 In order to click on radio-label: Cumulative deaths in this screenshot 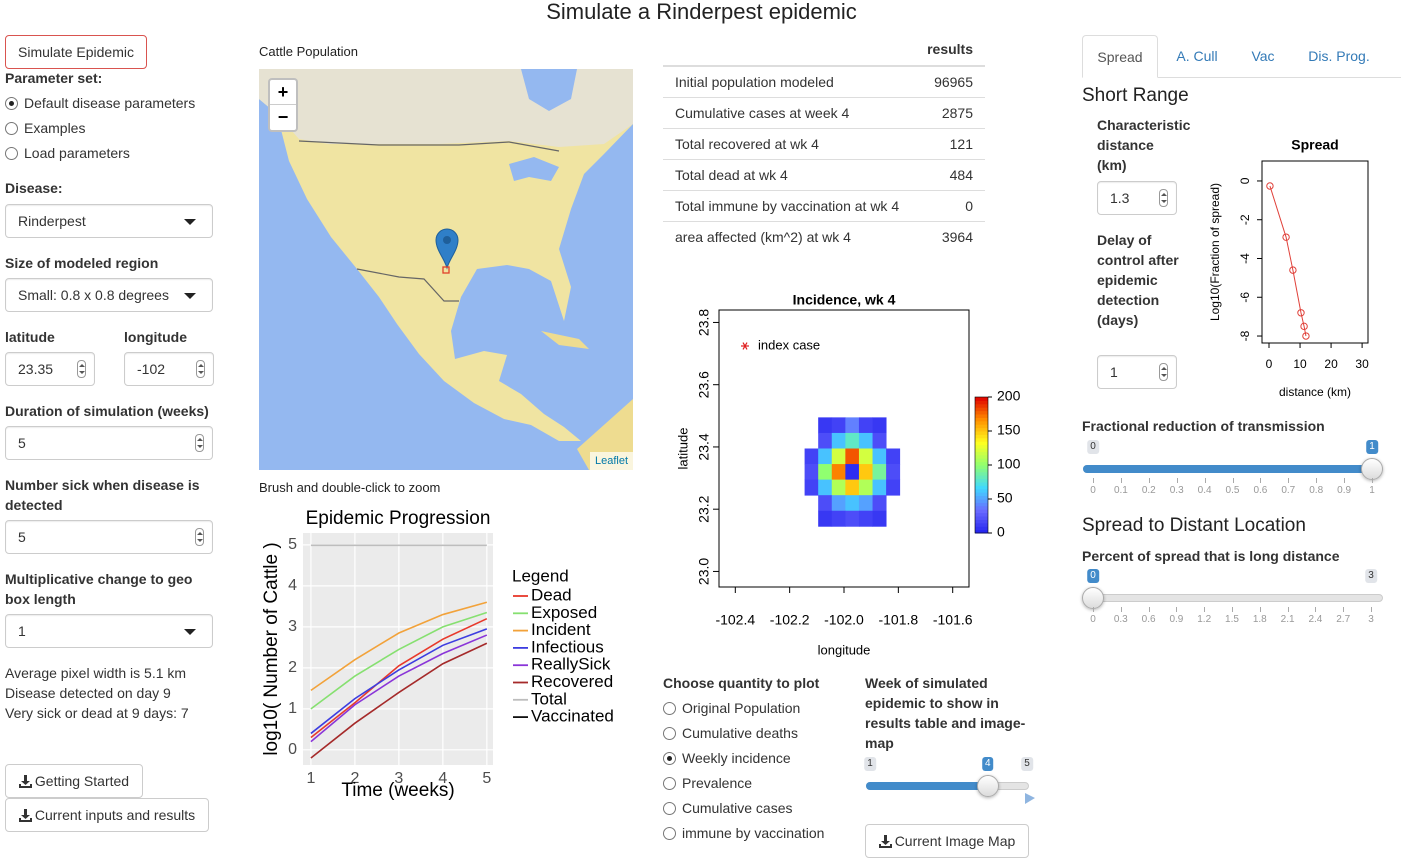, I will do `click(740, 733)`.